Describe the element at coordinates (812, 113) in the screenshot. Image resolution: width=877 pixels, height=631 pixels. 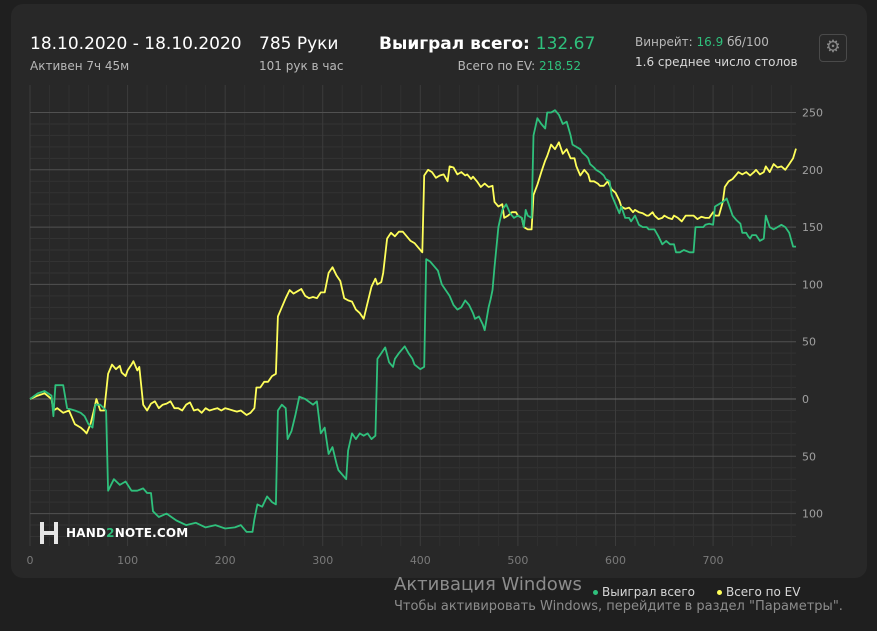
I see `y-tick-label: 250` at that location.